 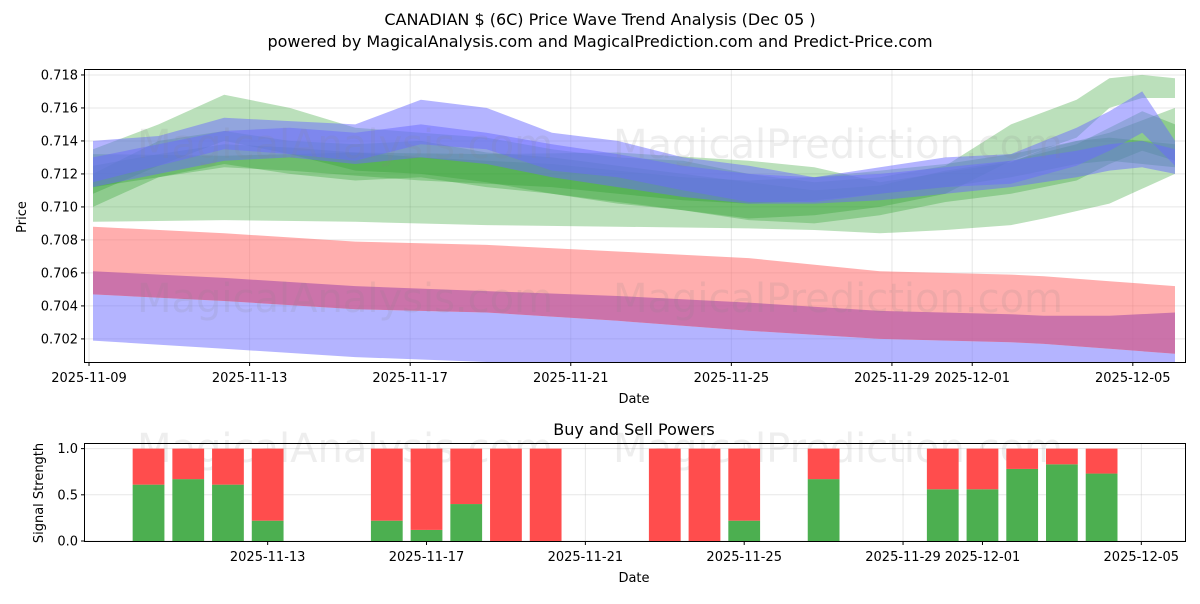 What do you see at coordinates (59, 207) in the screenshot?
I see `y-tick-label: 0.710` at bounding box center [59, 207].